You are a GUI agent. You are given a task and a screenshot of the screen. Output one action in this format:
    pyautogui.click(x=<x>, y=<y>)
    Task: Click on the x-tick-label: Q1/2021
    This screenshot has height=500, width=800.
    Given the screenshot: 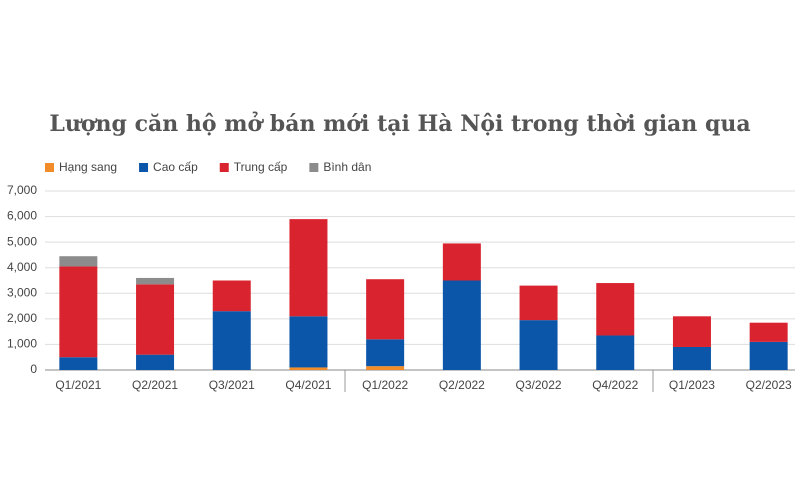 What is the action you would take?
    pyautogui.click(x=78, y=385)
    